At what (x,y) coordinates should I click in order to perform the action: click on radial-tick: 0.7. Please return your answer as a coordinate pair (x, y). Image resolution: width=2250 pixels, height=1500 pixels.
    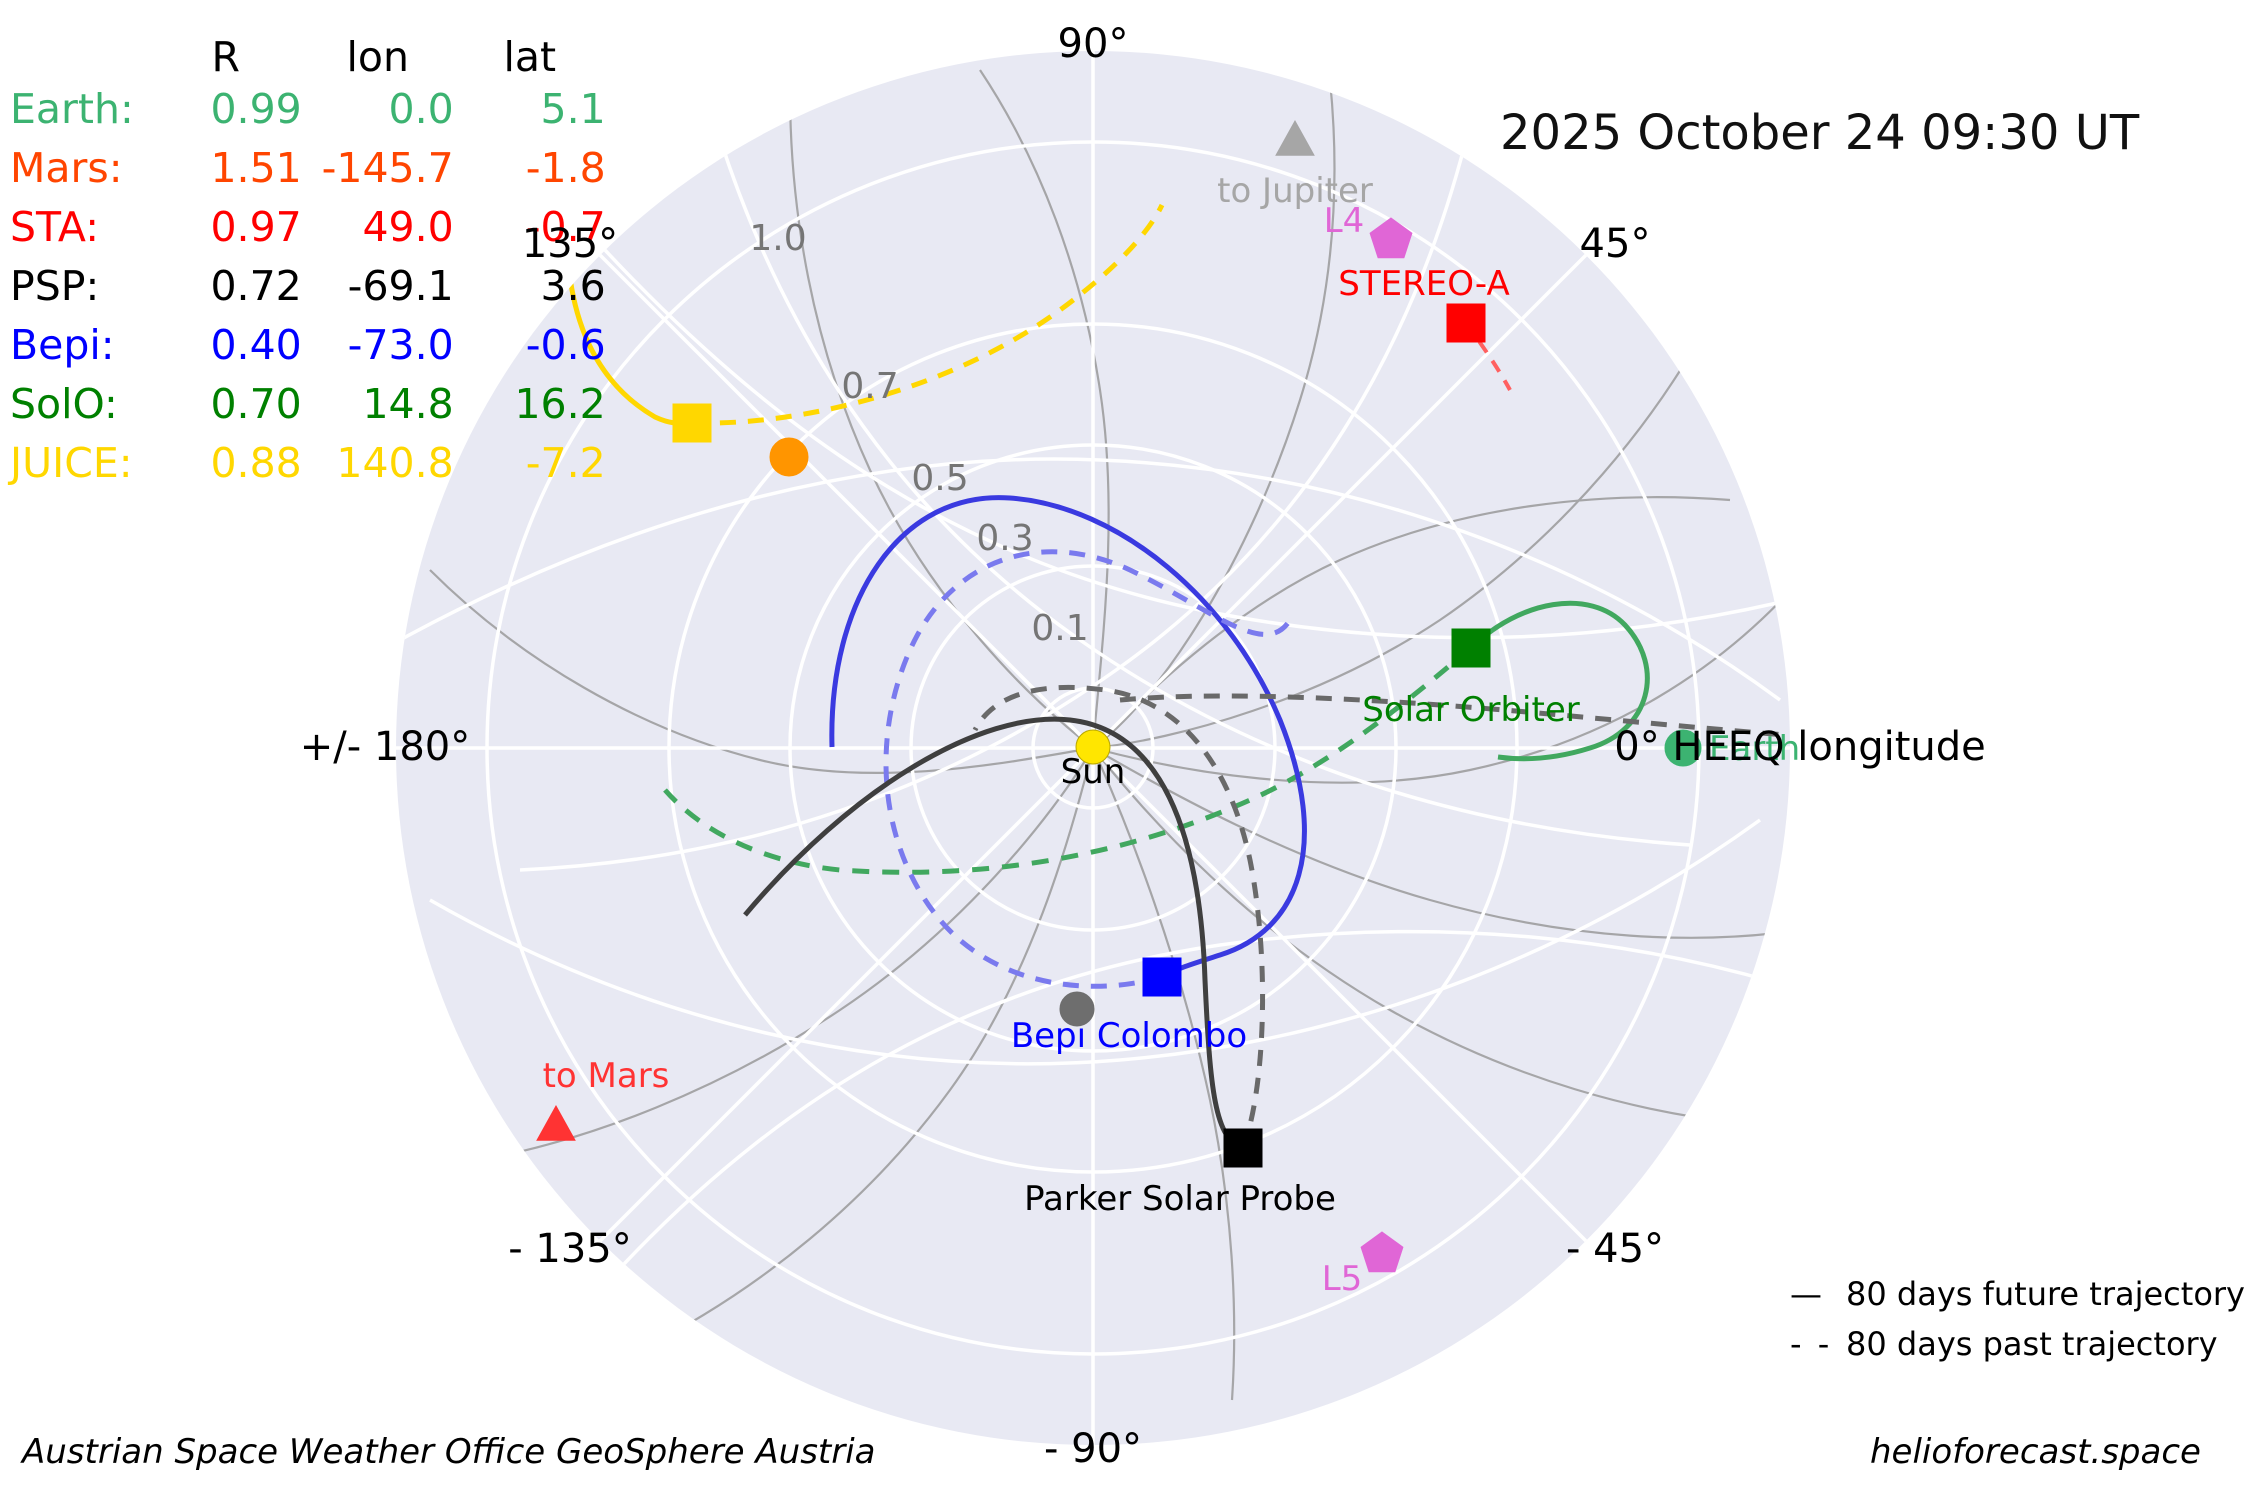
    Looking at the image, I should click on (869, 386).